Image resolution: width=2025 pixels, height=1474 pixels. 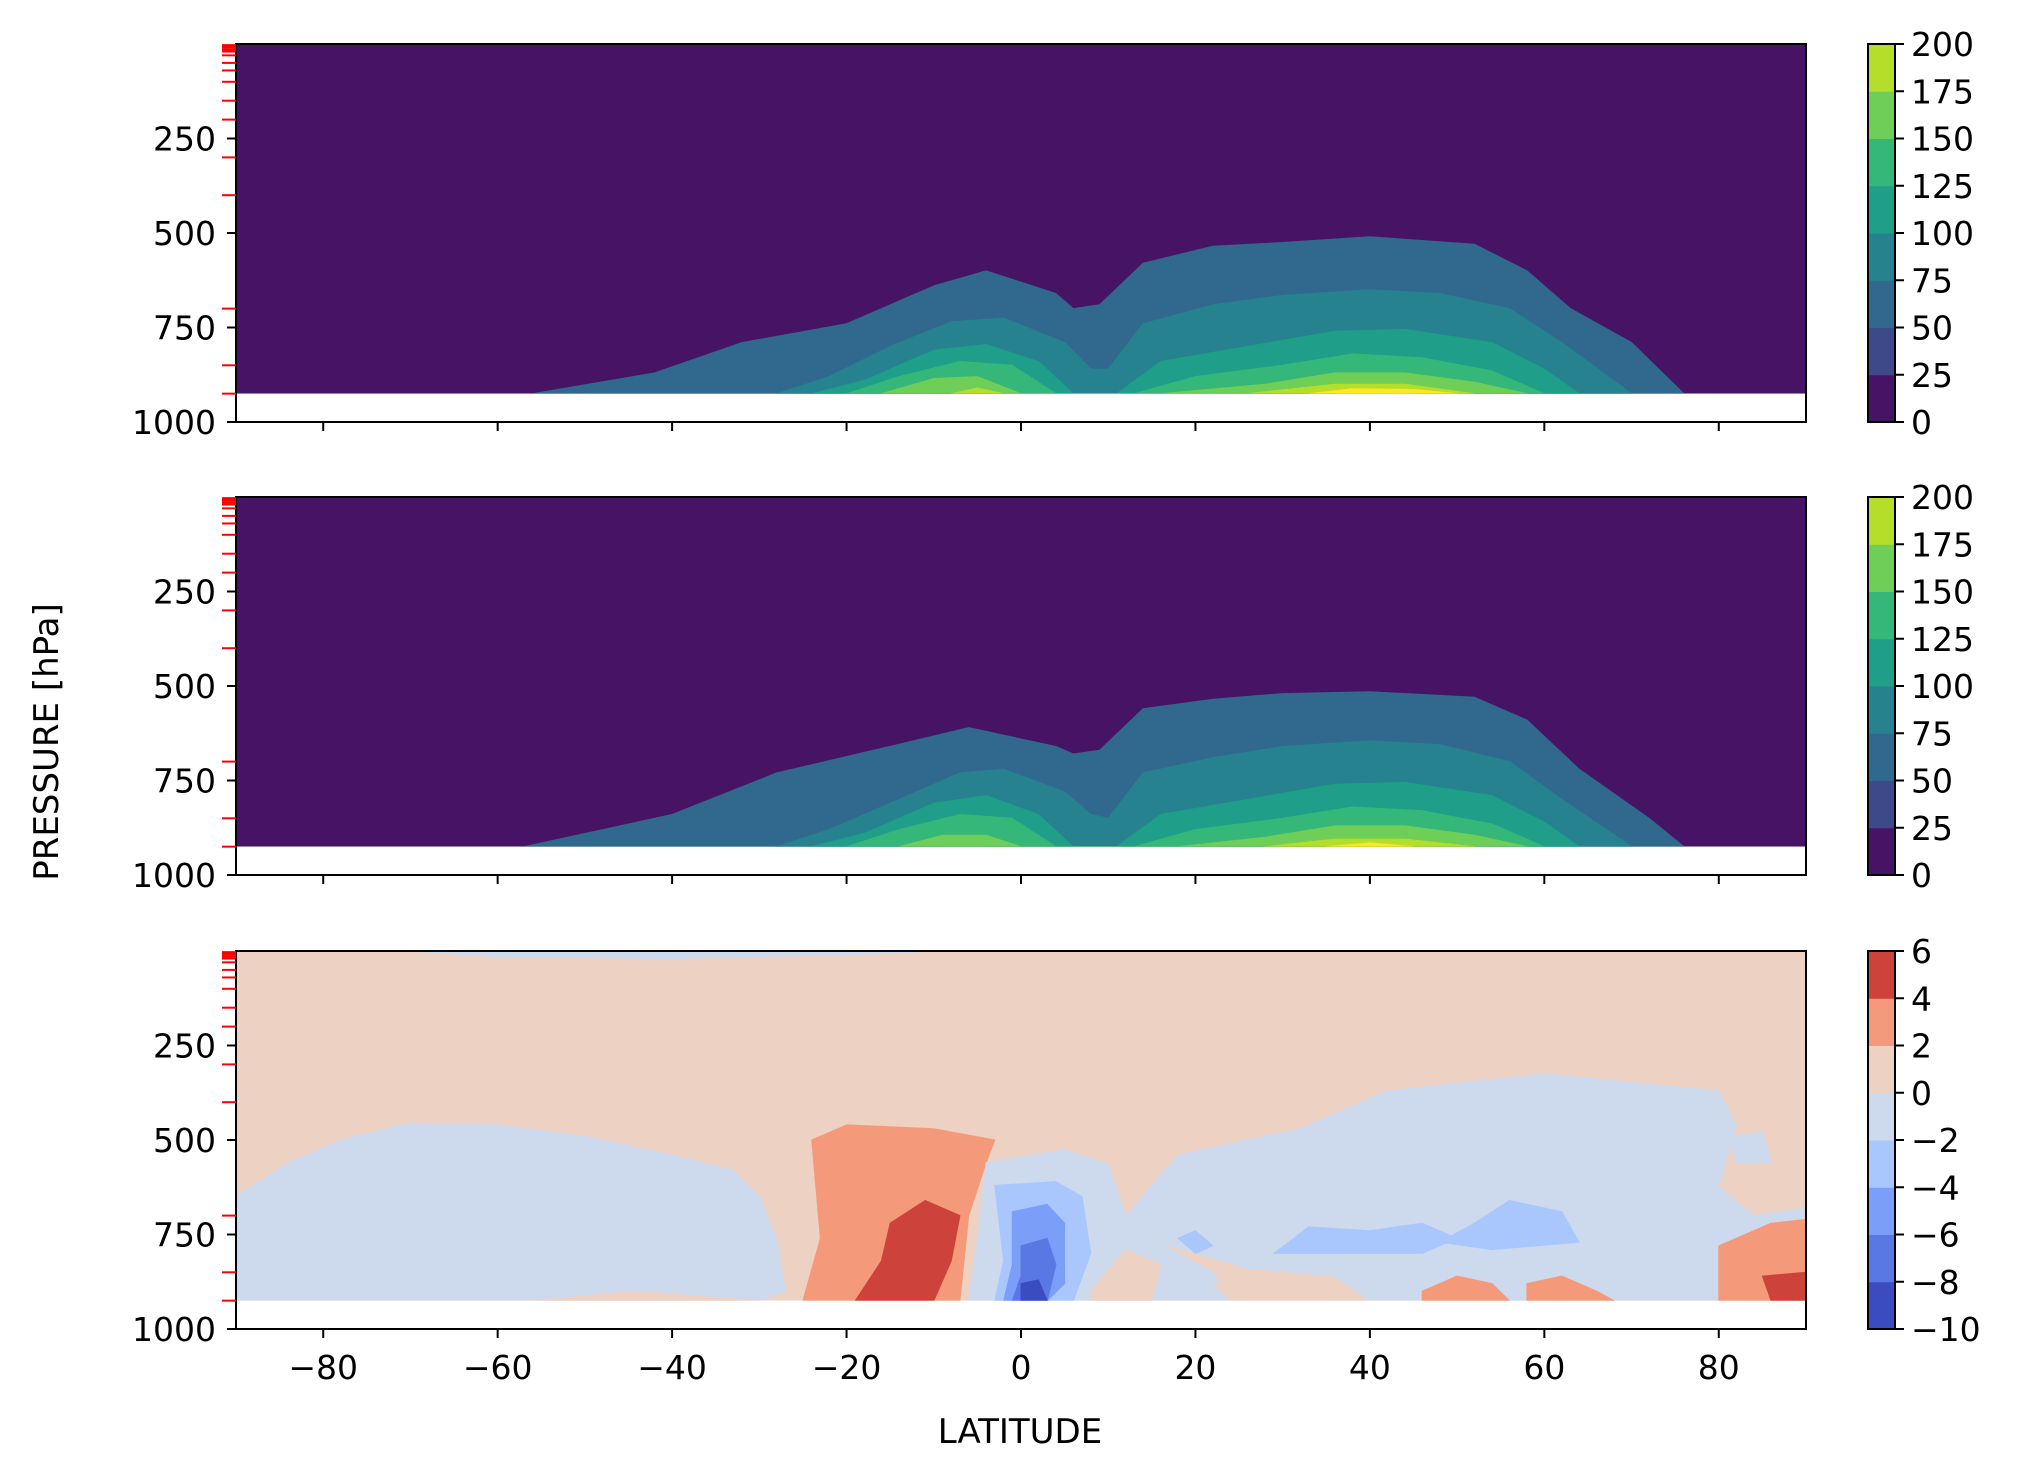 What do you see at coordinates (1946, 1329) in the screenshot?
I see `colorbar-tick-label: −10` at bounding box center [1946, 1329].